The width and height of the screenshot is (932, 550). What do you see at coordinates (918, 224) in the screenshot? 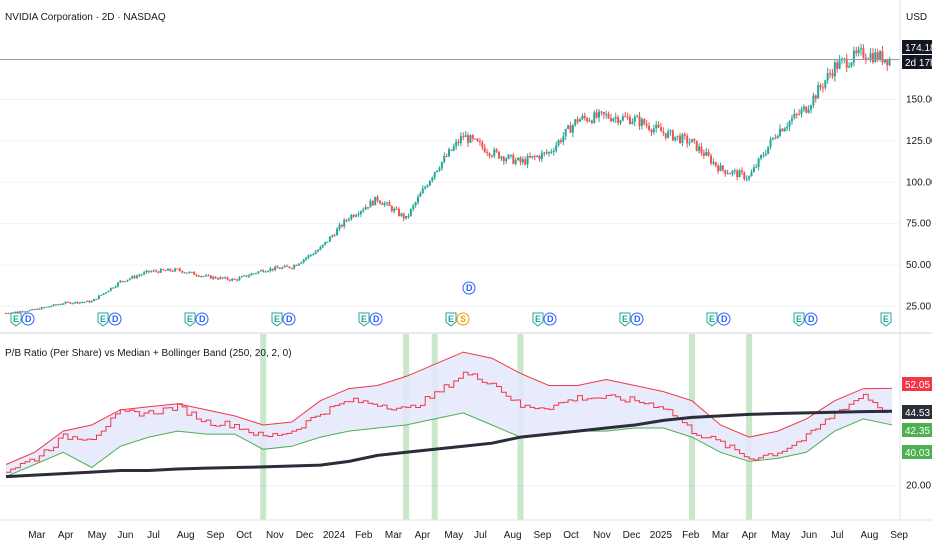
I see `price-tick-label: 75.00` at bounding box center [918, 224].